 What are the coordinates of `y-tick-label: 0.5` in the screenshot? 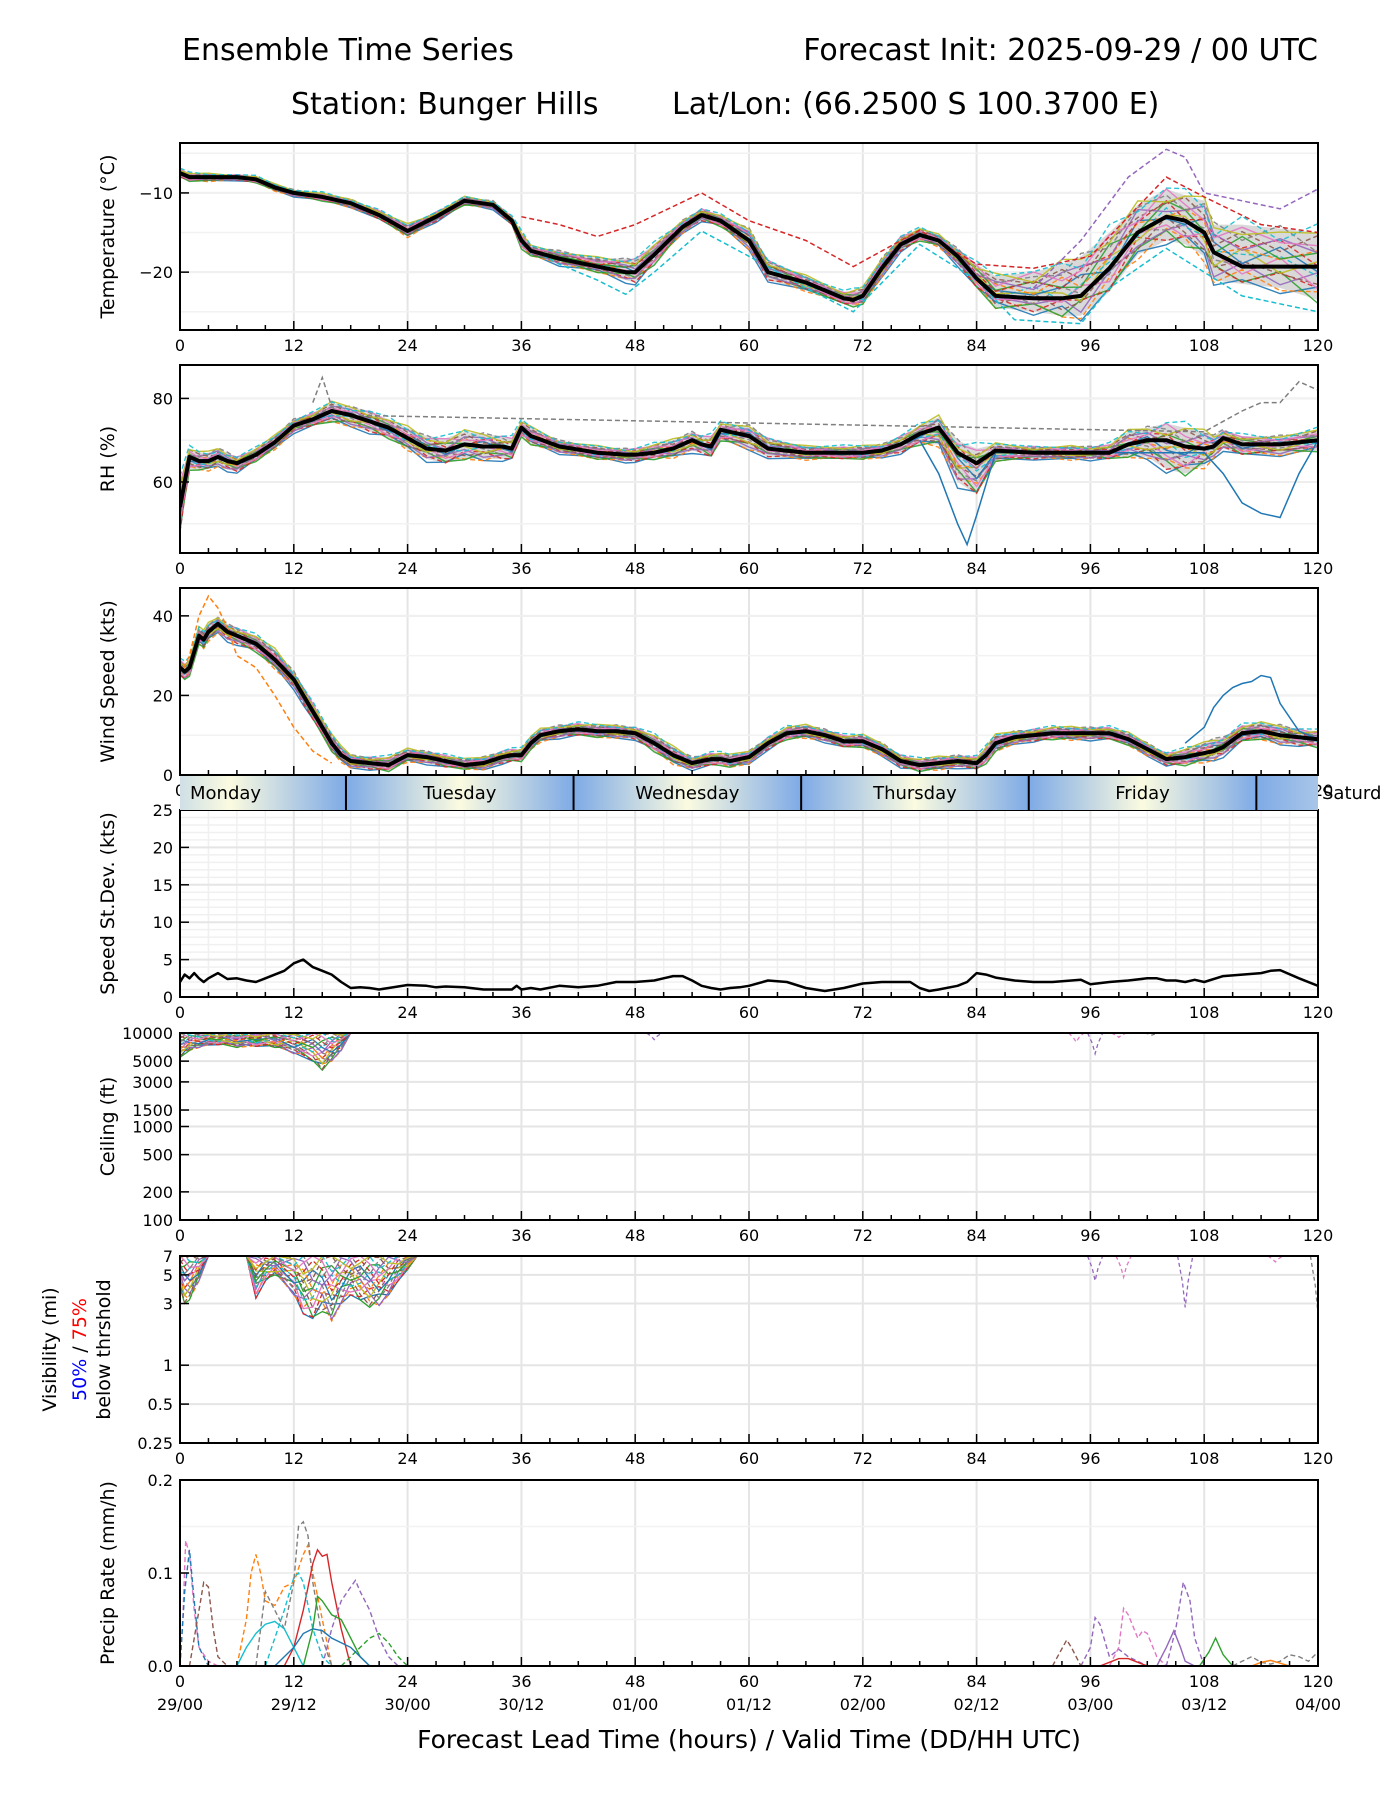 It's located at (160, 1404).